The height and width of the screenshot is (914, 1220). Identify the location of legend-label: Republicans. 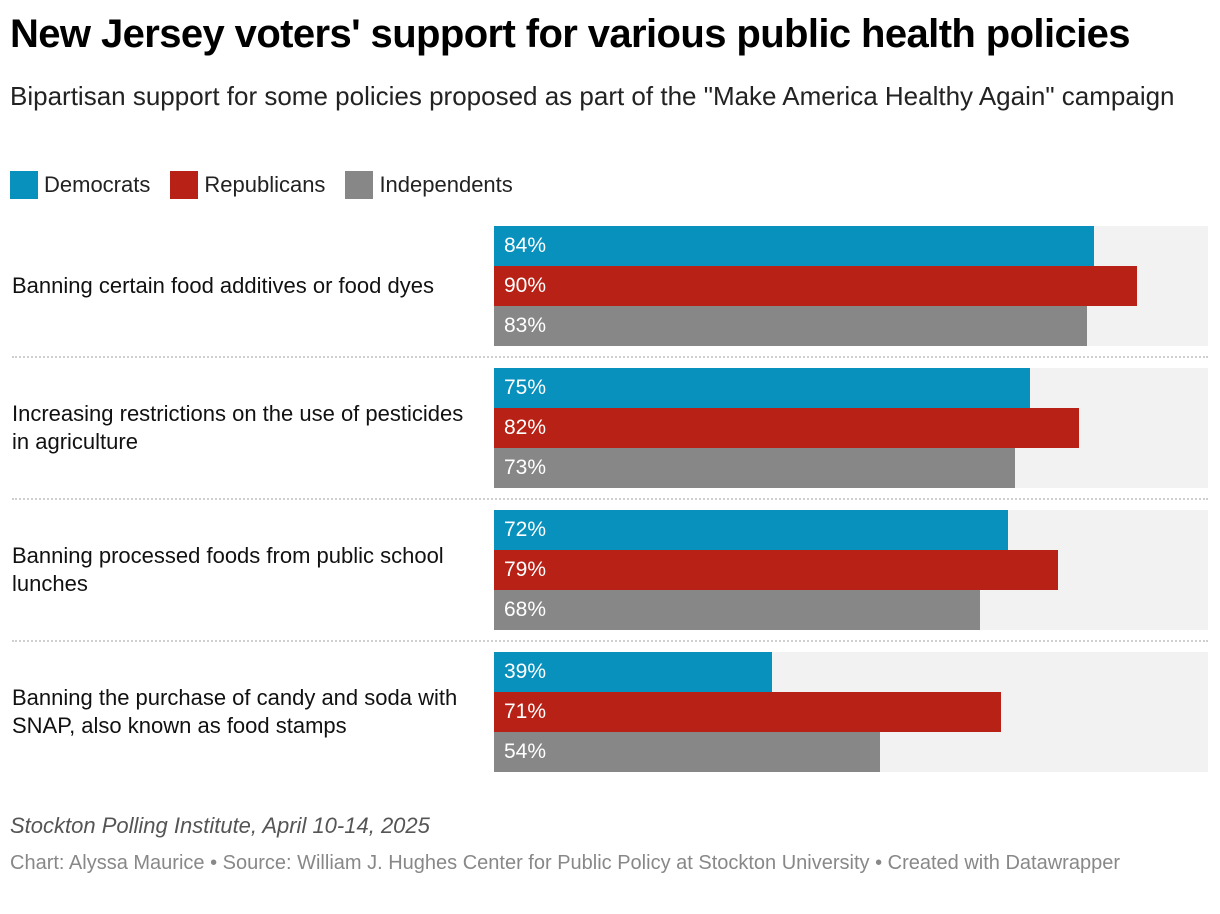
(265, 184).